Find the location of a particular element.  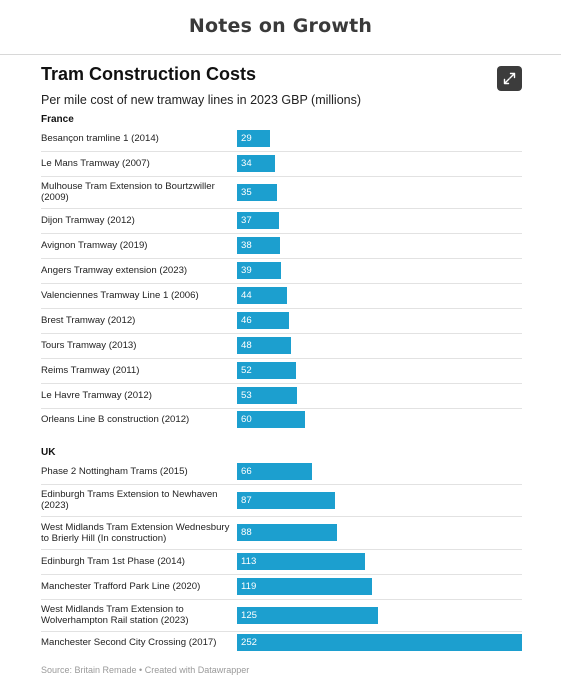

site-title: Notes on Growth is located at coordinates (280, 26).